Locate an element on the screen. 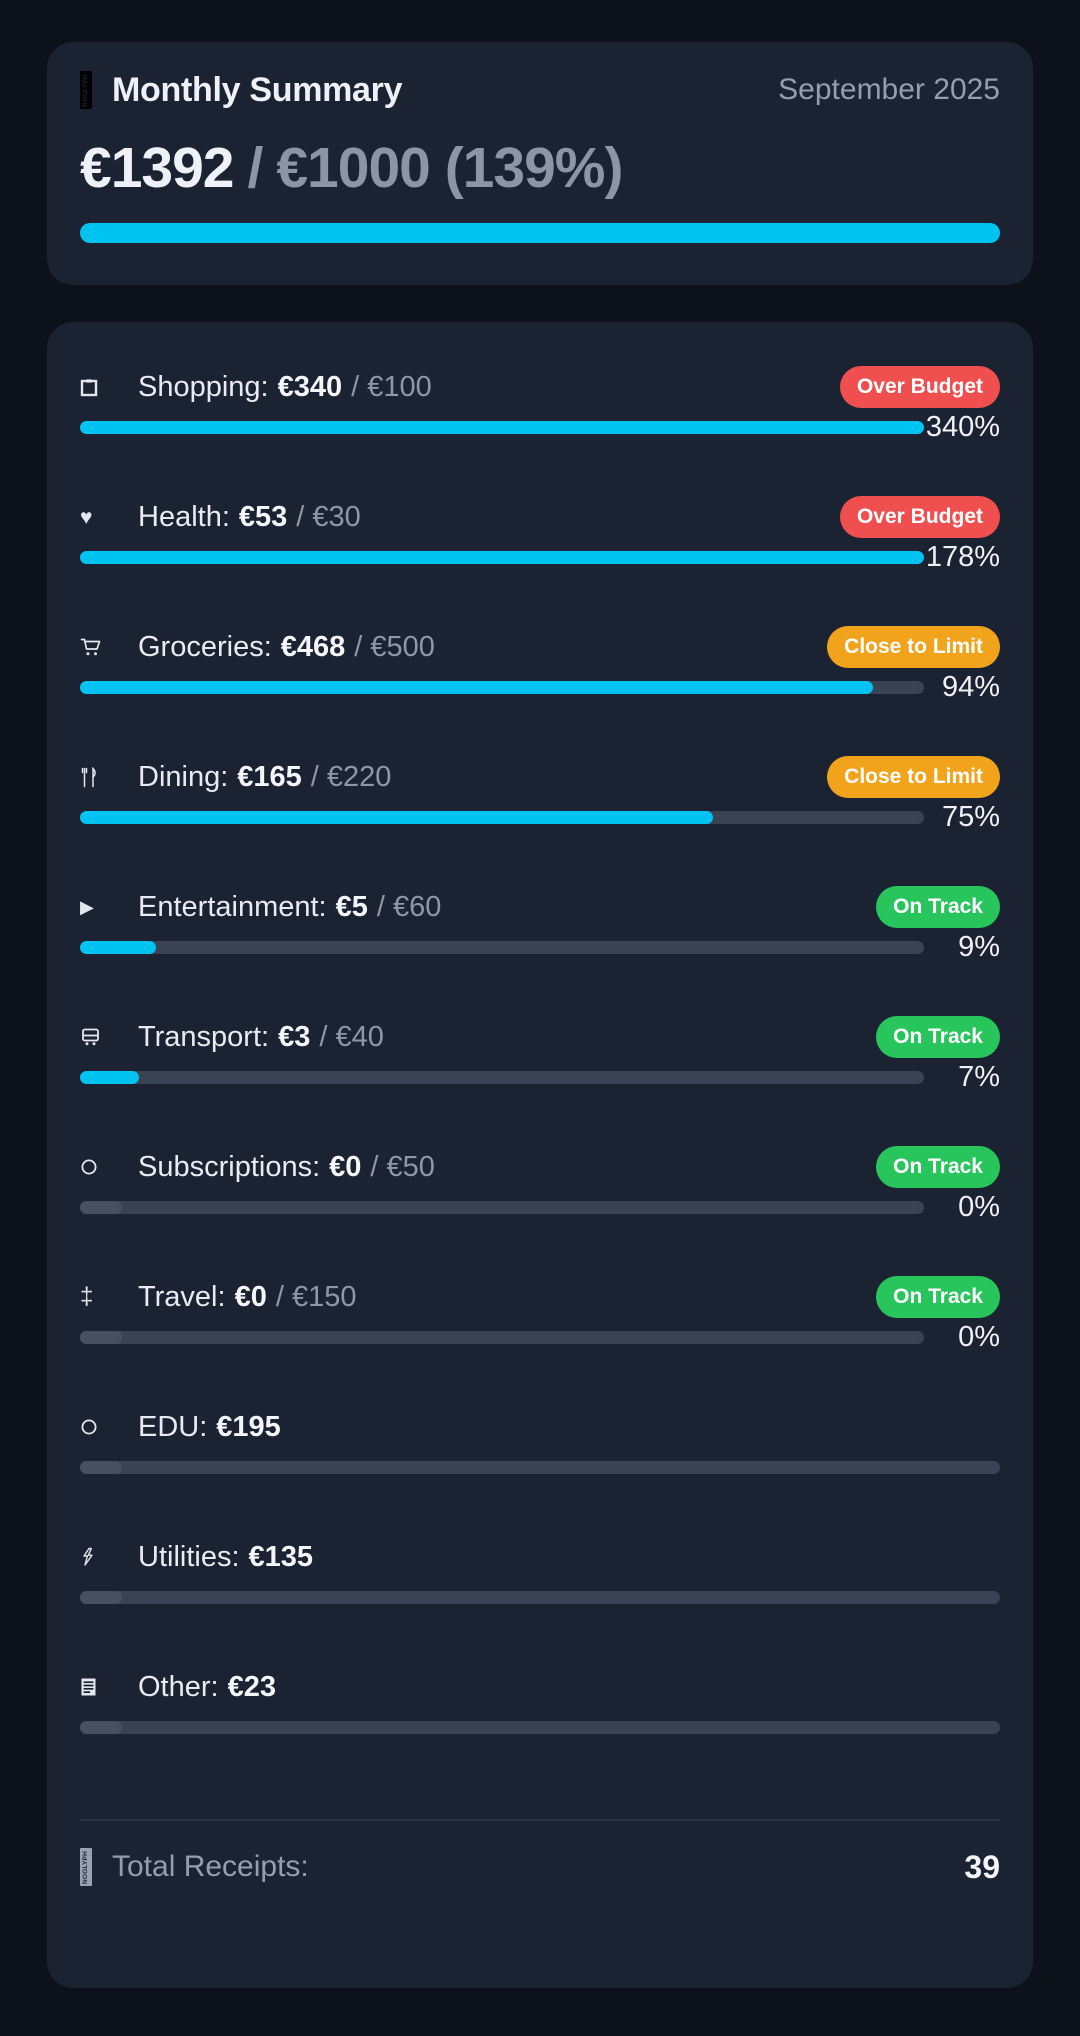 Image resolution: width=1080 pixels, height=2036 pixels. category-name: Health: is located at coordinates (184, 516).